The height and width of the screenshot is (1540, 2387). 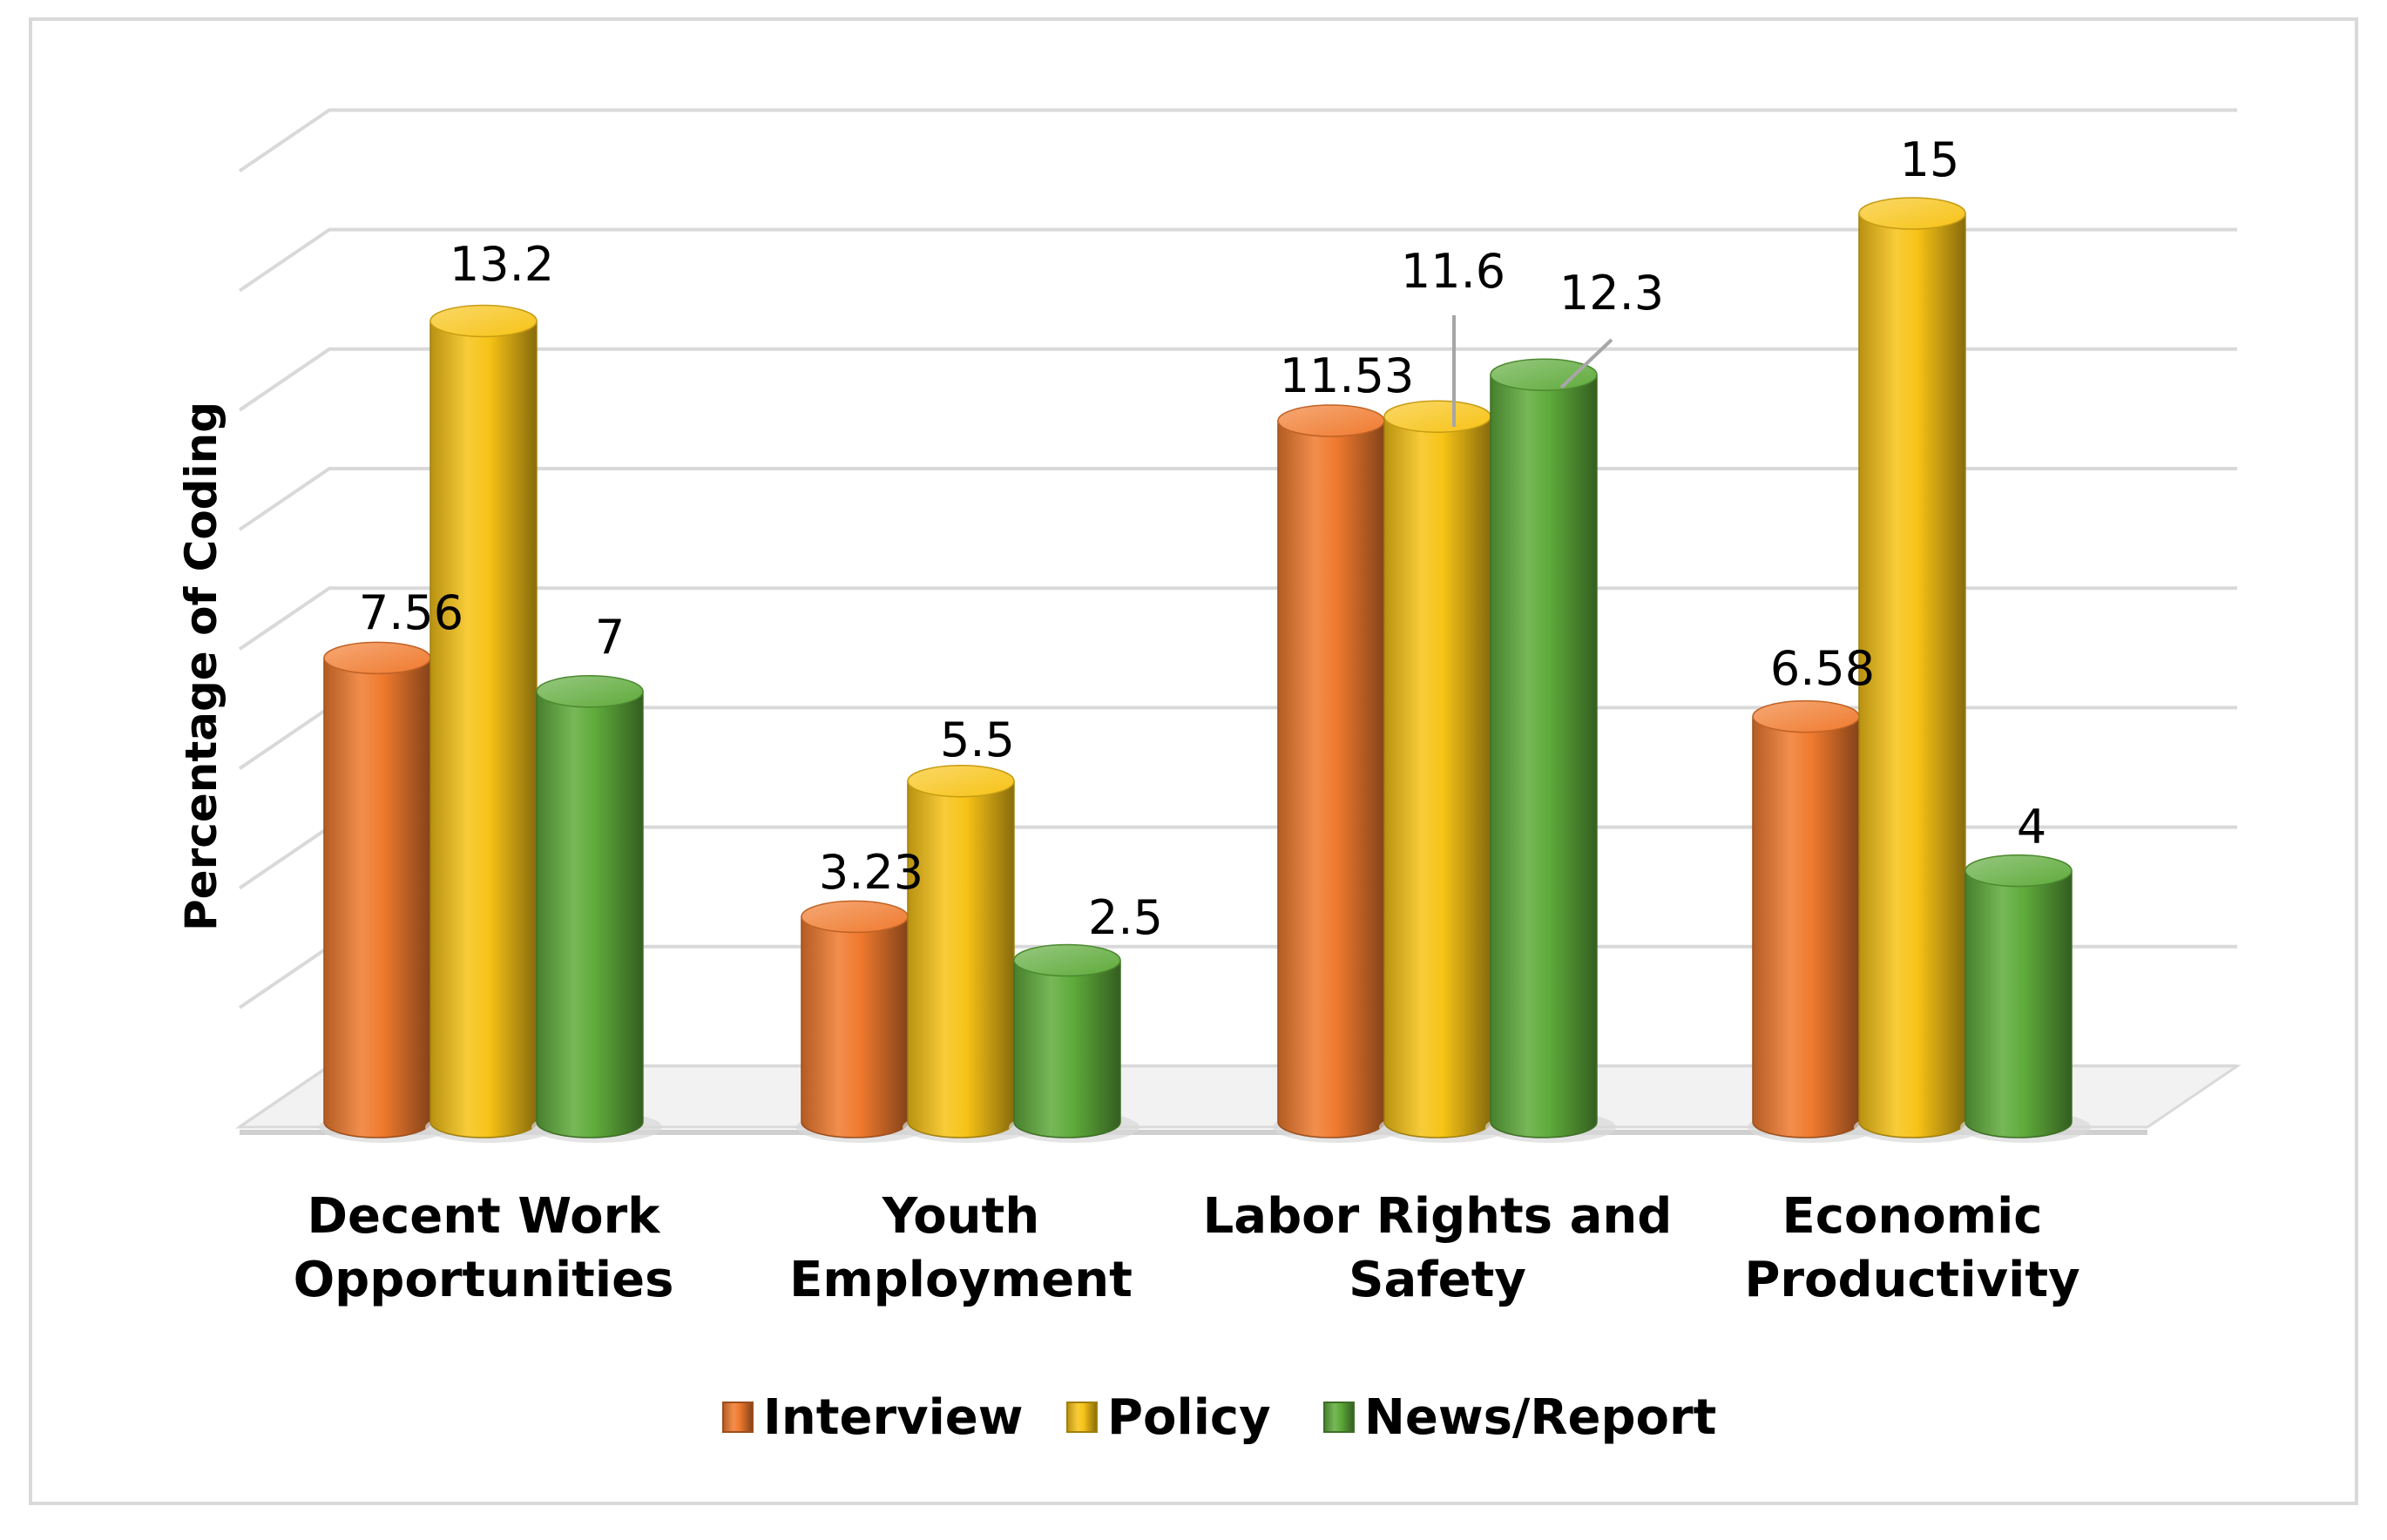 What do you see at coordinates (384, 892) in the screenshot?
I see `bar-interview-decent-work-opportunities` at bounding box center [384, 892].